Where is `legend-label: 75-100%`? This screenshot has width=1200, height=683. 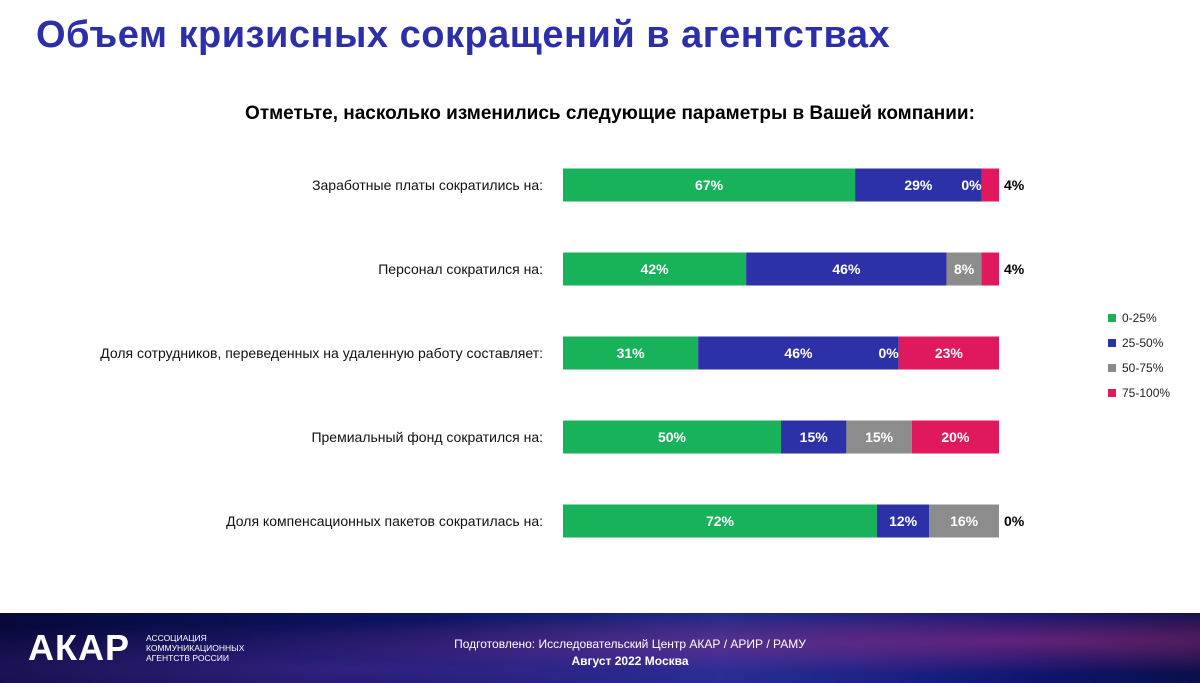 legend-label: 75-100% is located at coordinates (1146, 392).